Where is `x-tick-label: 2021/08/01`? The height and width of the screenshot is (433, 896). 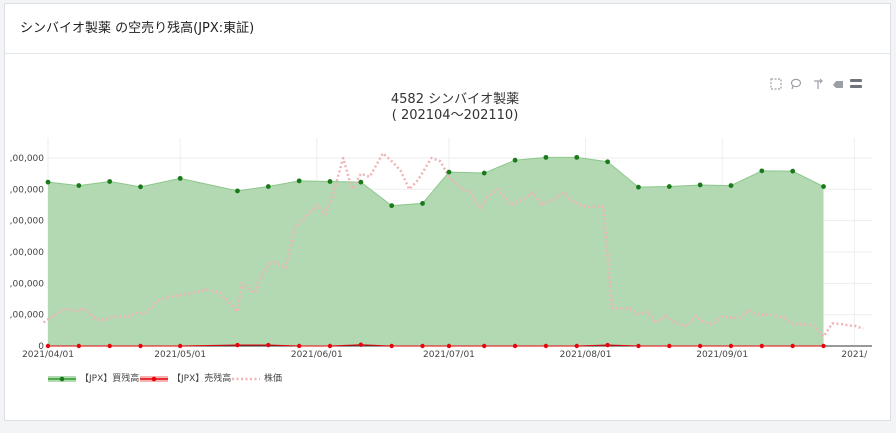
x-tick-label: 2021/08/01 is located at coordinates (586, 355).